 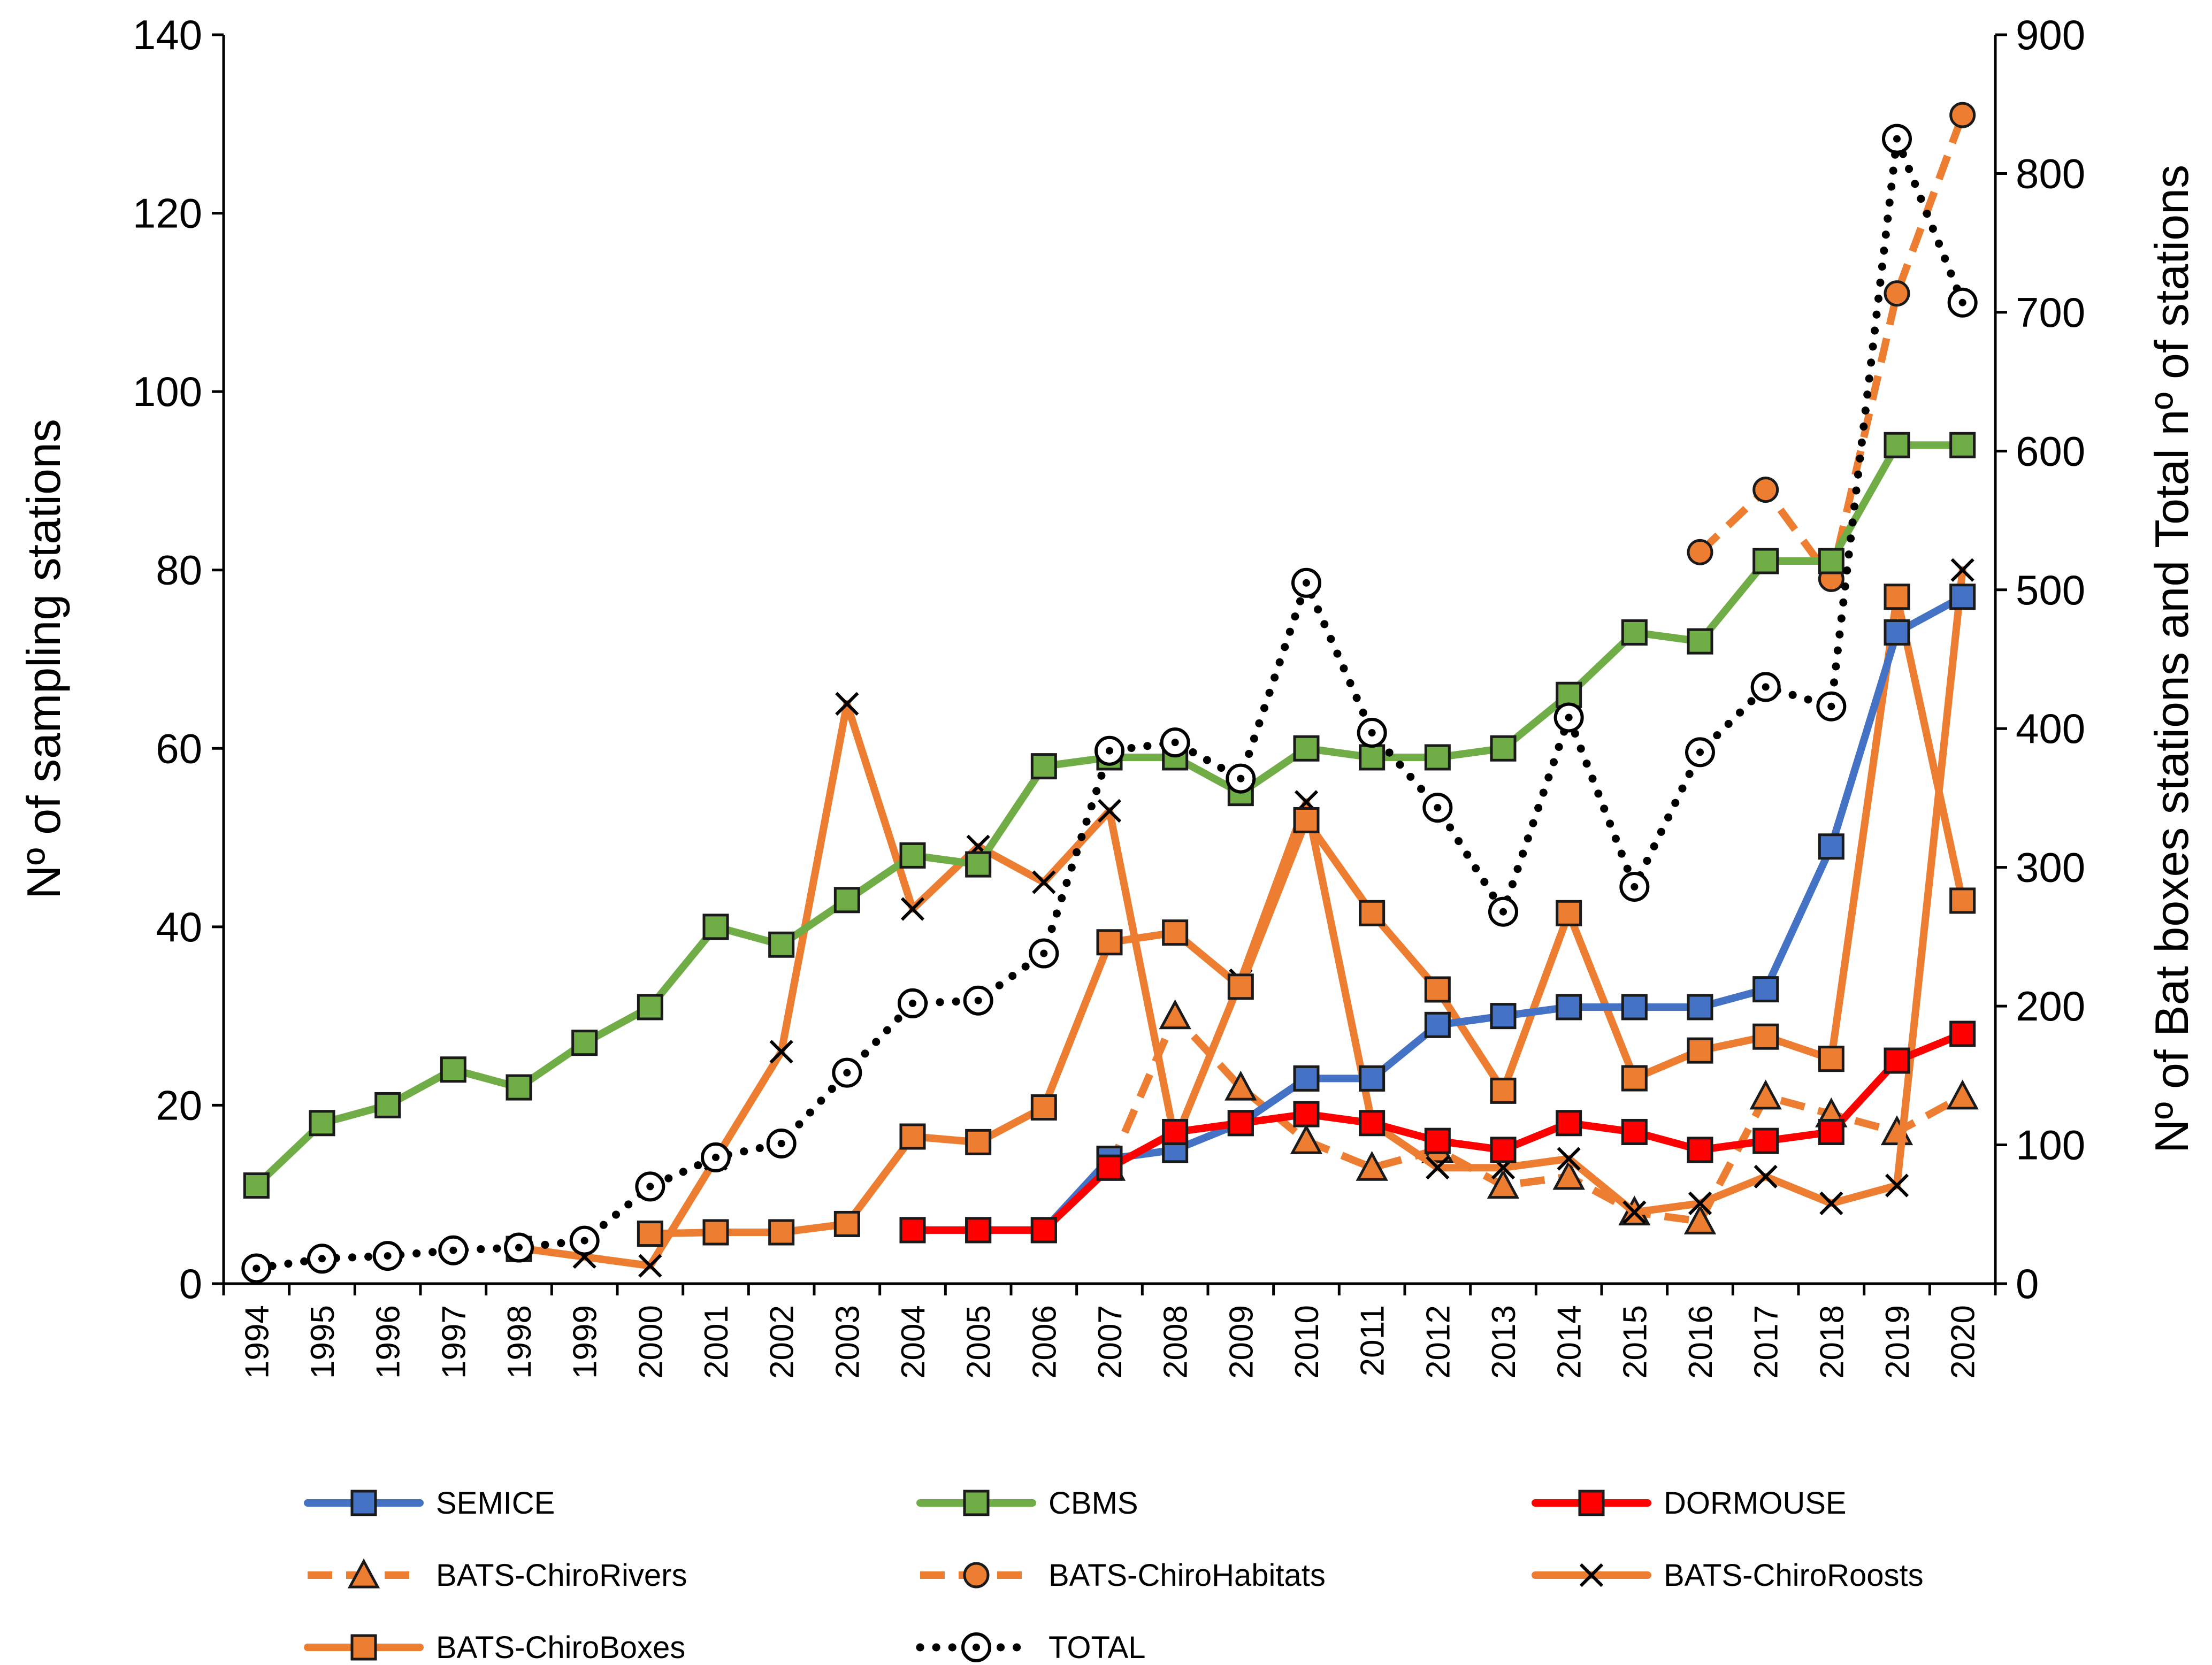 I want to click on x-tick-label: 1996, so click(x=389, y=1342).